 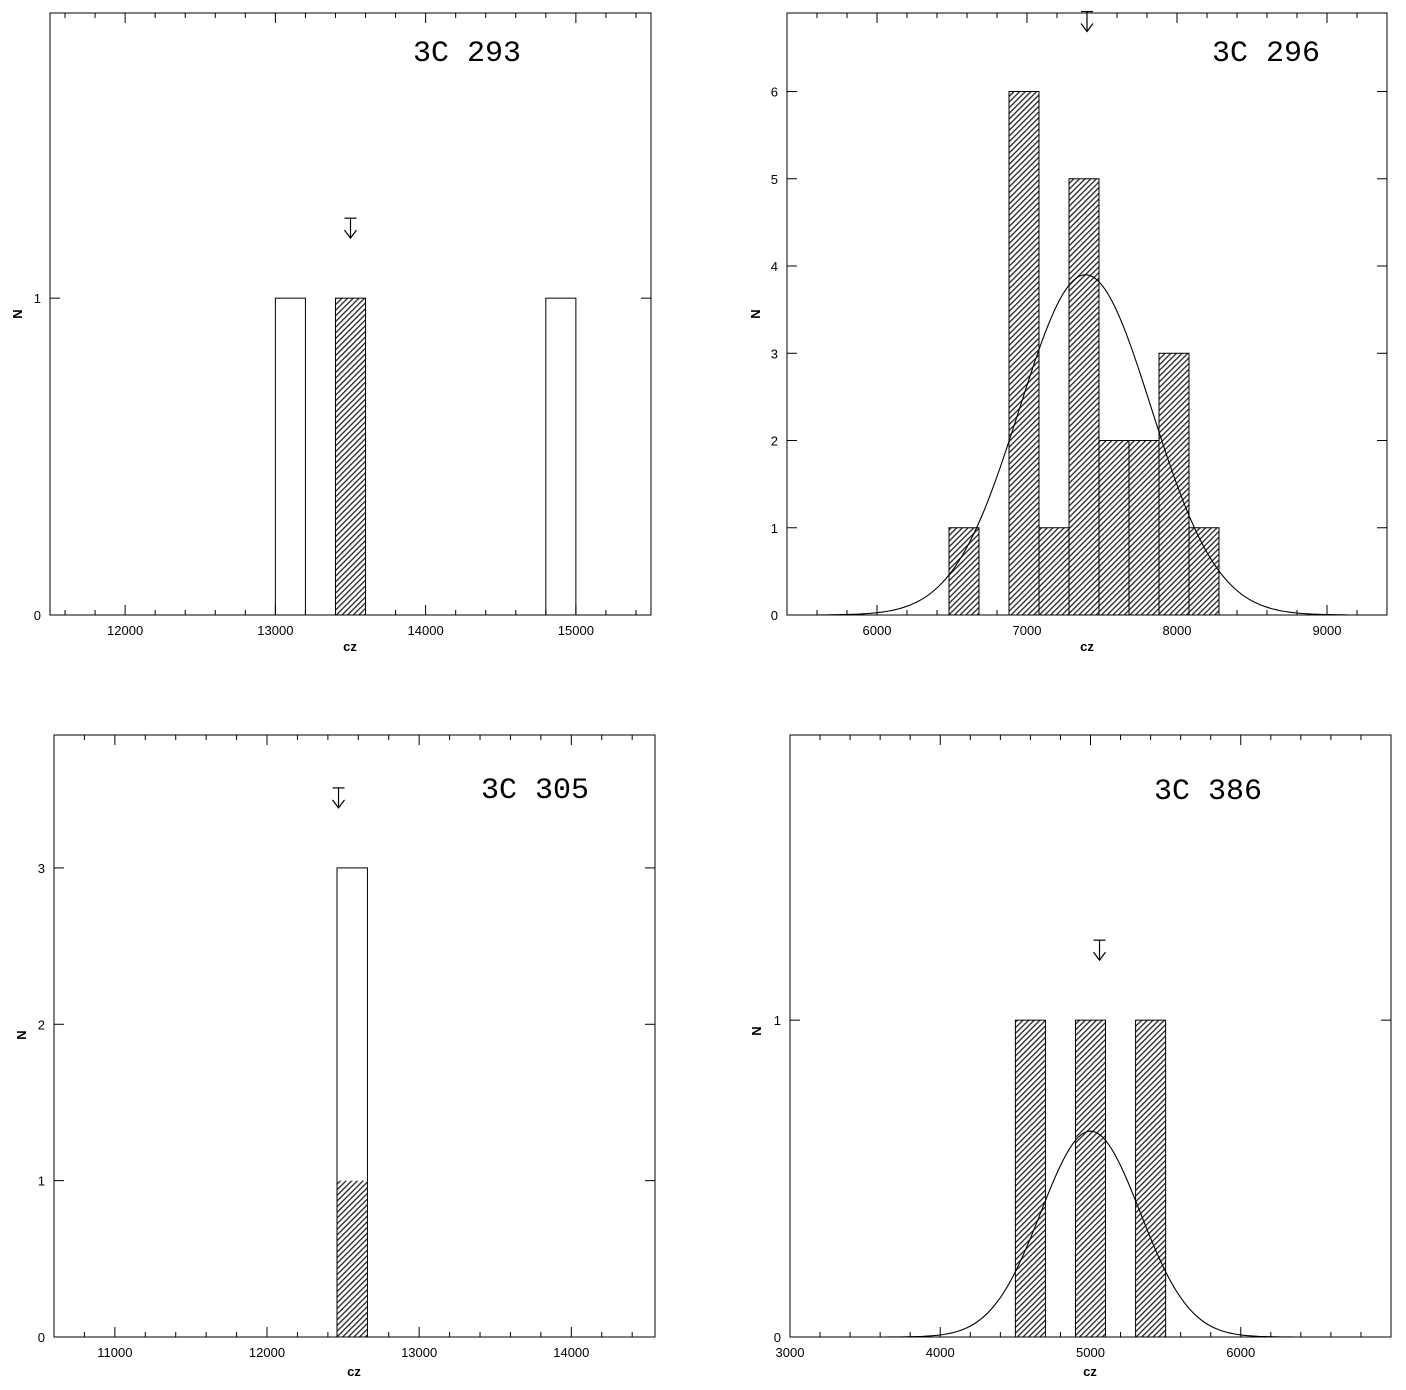 What do you see at coordinates (774, 92) in the screenshot?
I see `y-tick-label: 6` at bounding box center [774, 92].